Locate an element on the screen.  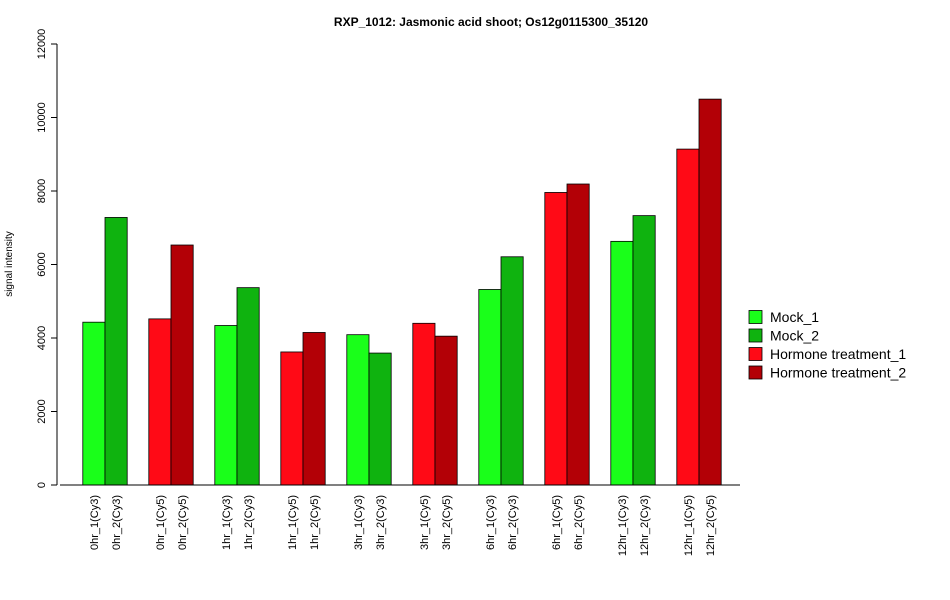
x-tick-label: 3hr_2(Cy3) is located at coordinates (381, 522).